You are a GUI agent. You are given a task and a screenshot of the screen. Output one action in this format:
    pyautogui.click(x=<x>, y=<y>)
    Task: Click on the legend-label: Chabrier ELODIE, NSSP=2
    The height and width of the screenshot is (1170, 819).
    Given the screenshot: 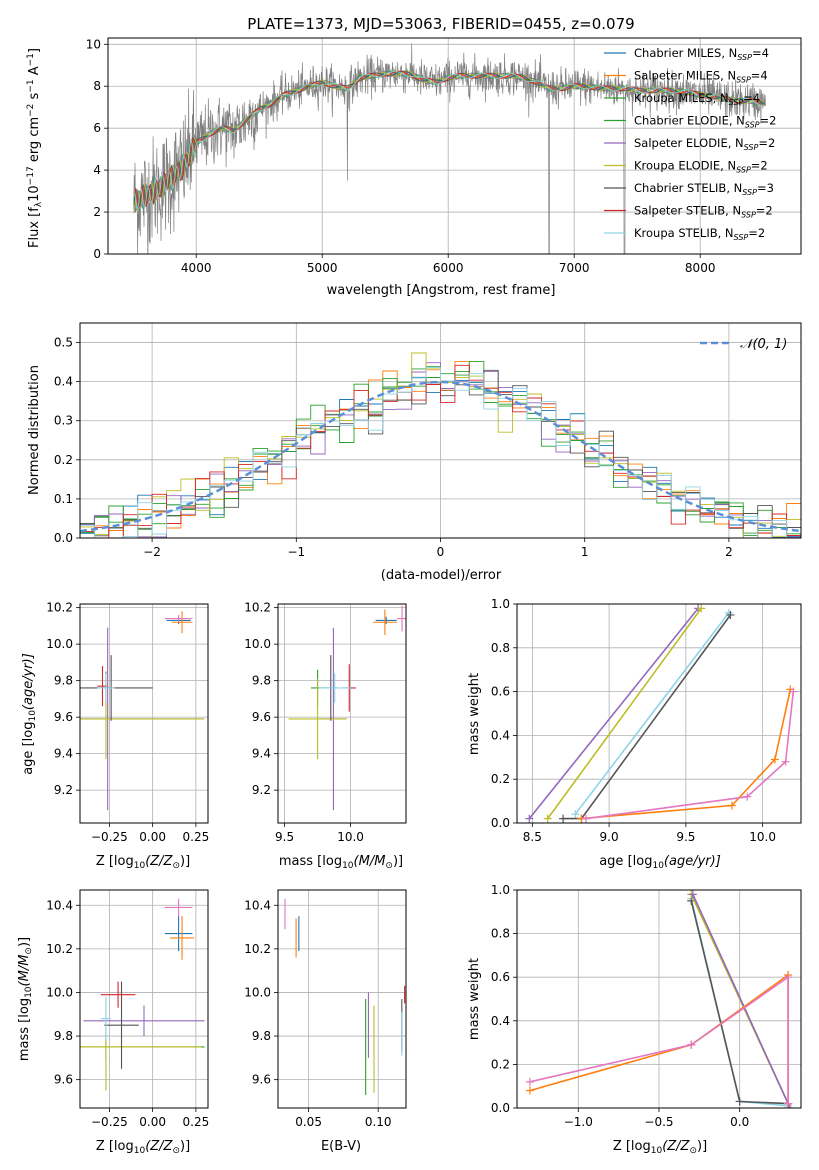 What is the action you would take?
    pyautogui.click(x=705, y=122)
    